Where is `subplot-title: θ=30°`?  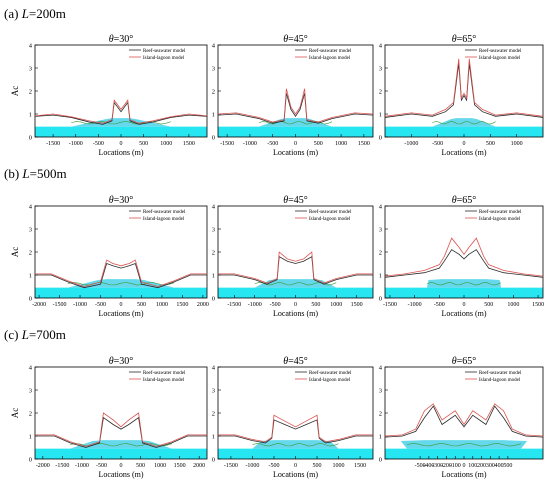 subplot-title: θ=30° is located at coordinates (121, 361).